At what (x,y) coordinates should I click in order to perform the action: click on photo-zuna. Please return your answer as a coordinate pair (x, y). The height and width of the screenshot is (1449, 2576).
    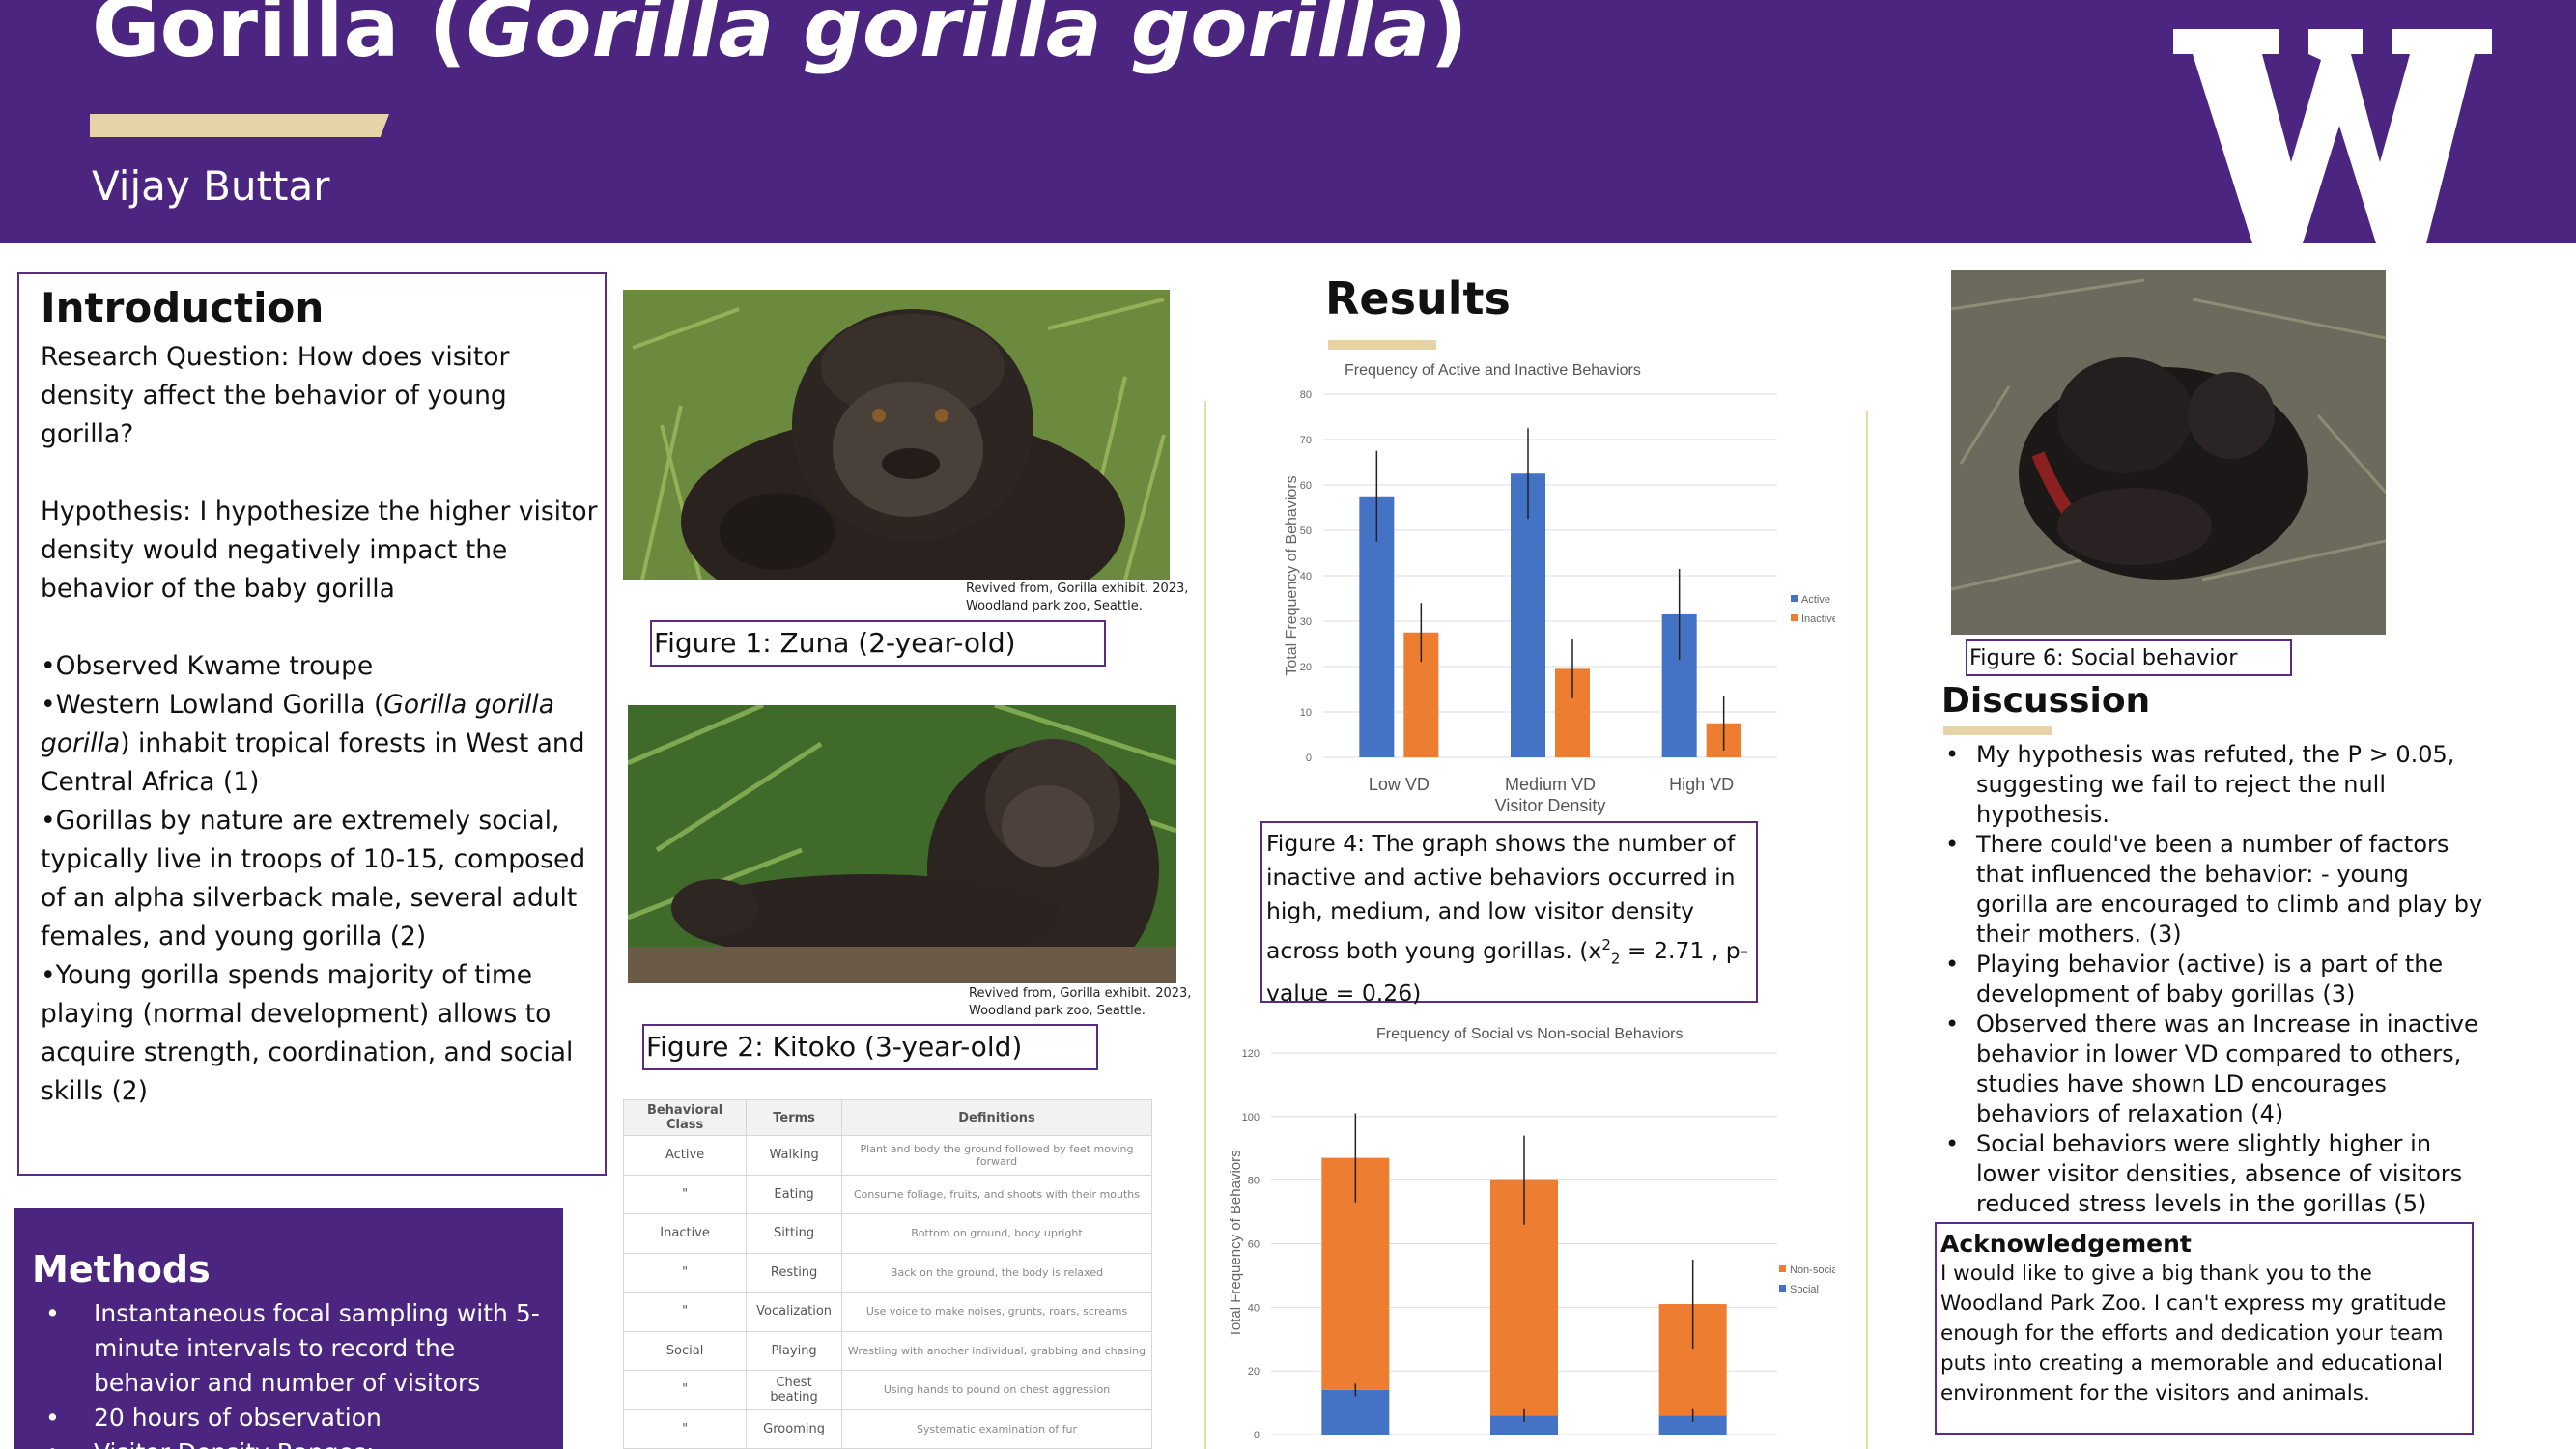
    Looking at the image, I should click on (896, 435).